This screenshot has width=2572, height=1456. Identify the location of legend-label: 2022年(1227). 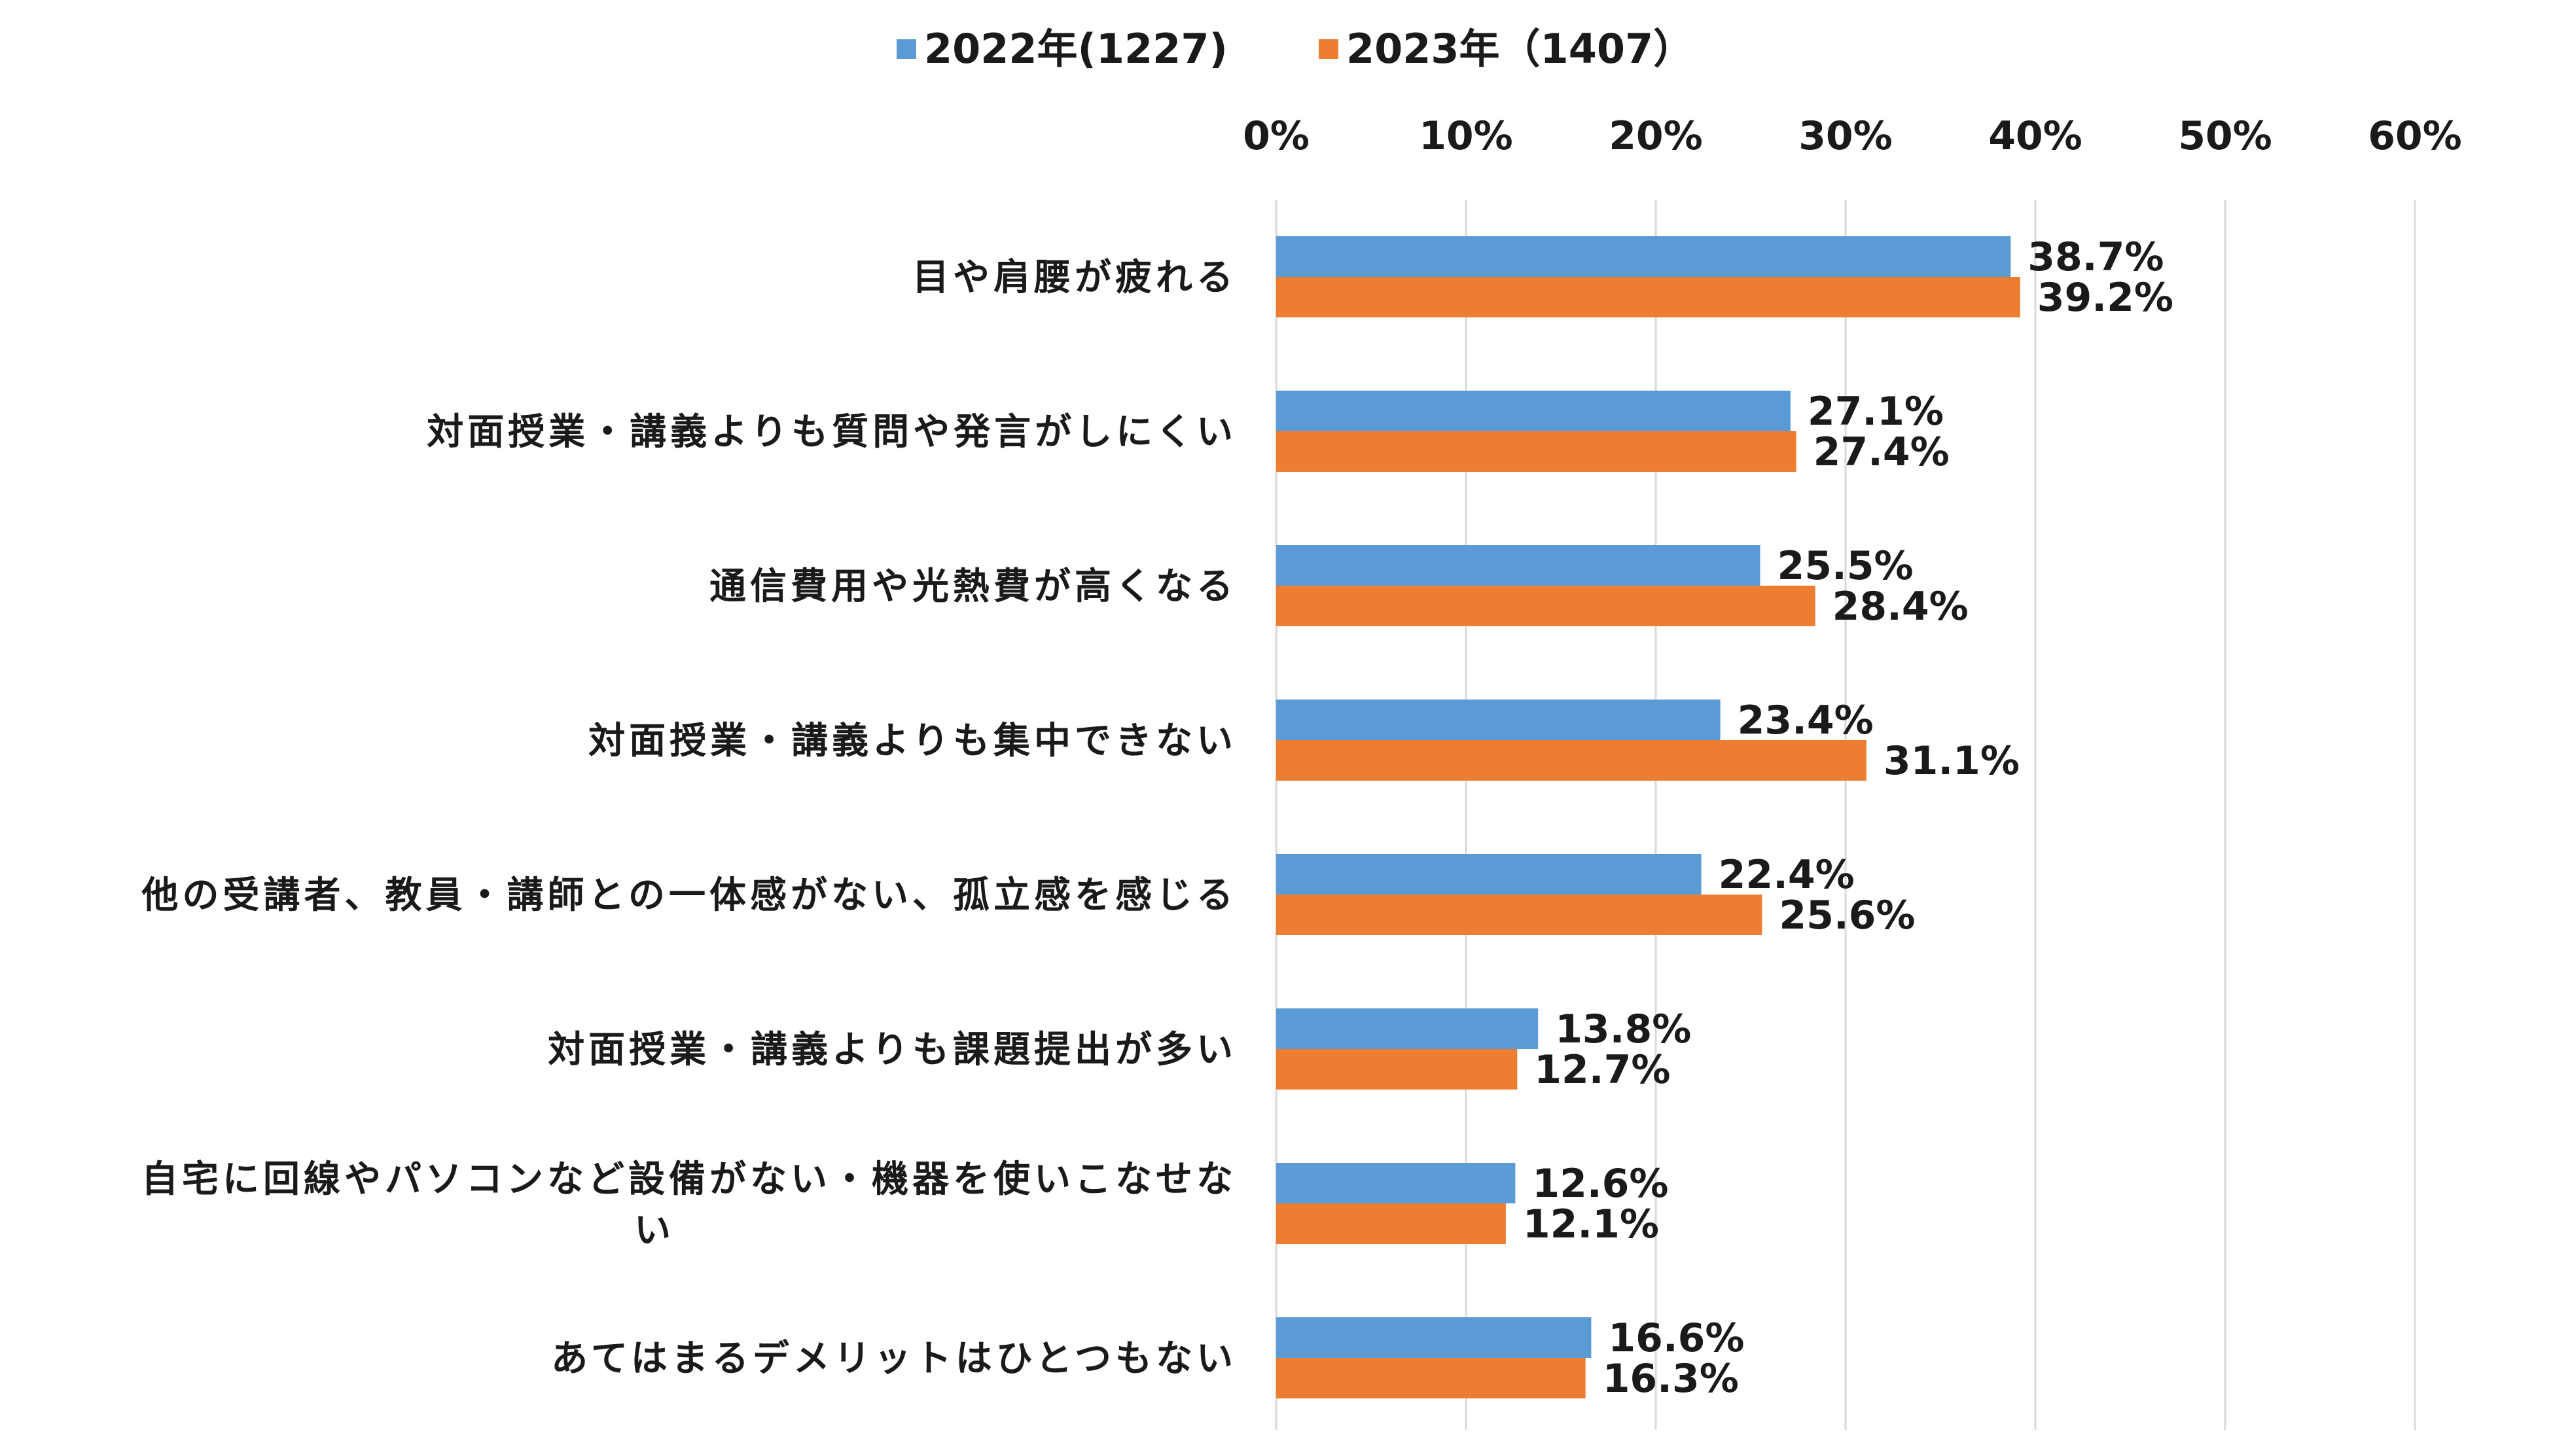
(1076, 49).